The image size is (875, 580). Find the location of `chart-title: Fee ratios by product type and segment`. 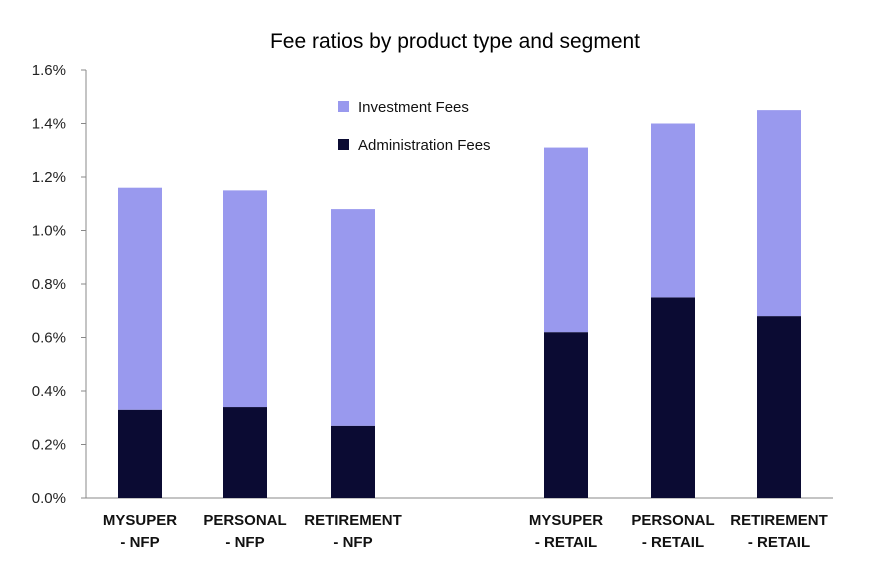

chart-title: Fee ratios by product type and segment is located at coordinates (455, 41).